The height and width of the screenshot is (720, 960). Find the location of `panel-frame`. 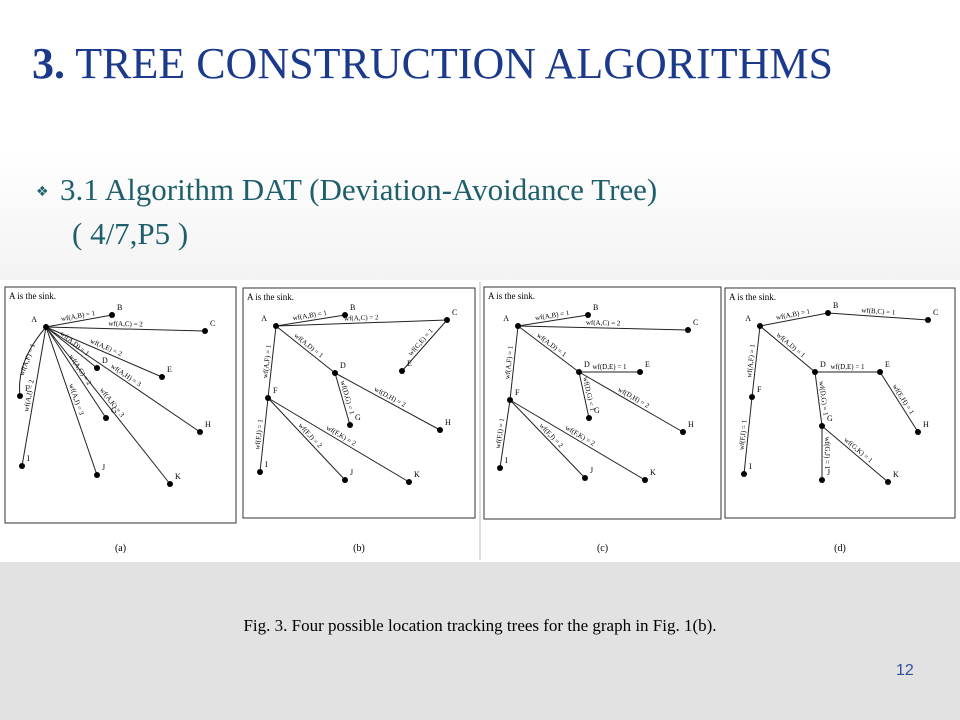

panel-frame is located at coordinates (359, 403).